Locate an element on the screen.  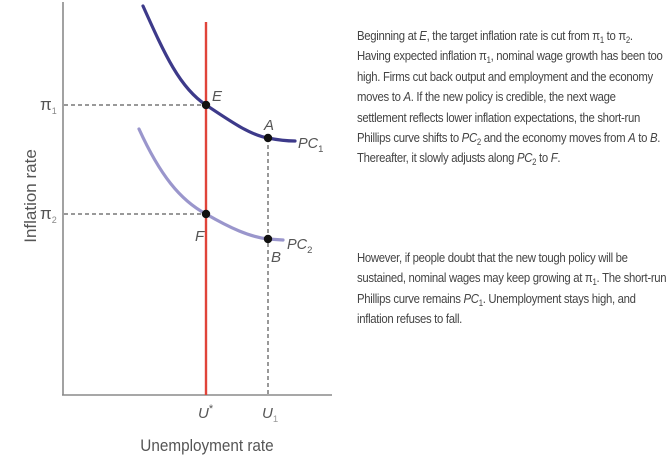
point-e-label: E is located at coordinates (217, 96).